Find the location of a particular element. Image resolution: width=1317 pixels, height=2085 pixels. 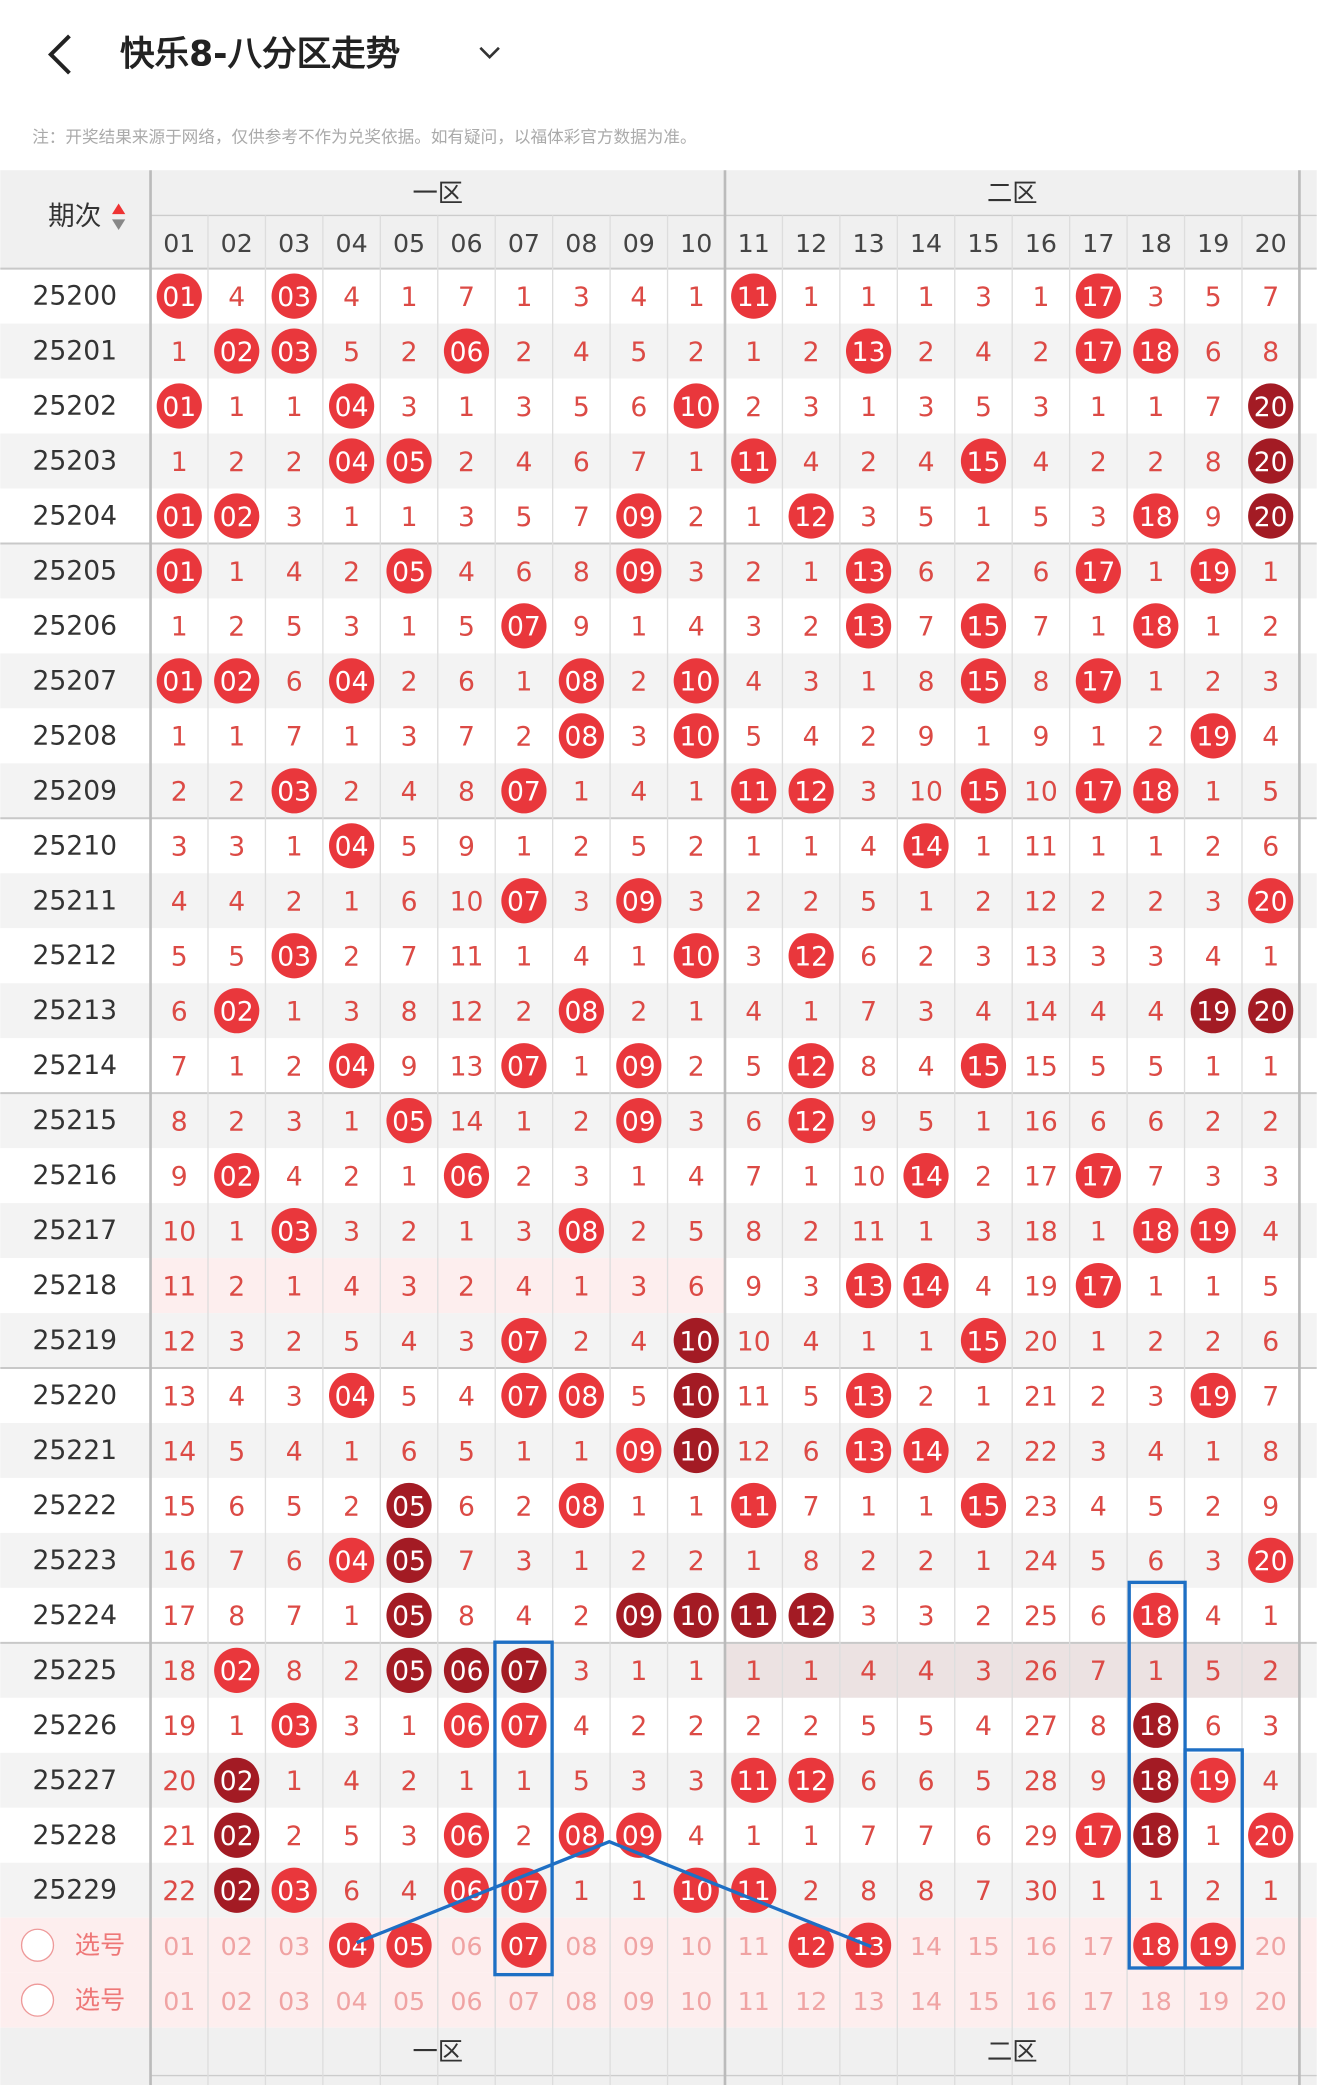

annotation-box is located at coordinates (1213, 1859).